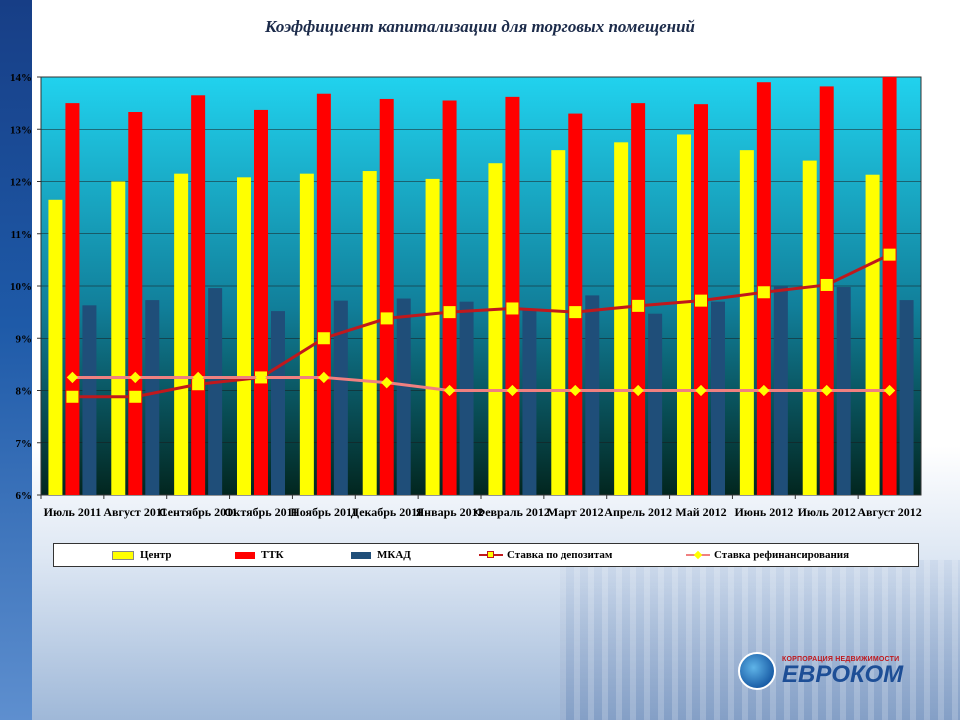  Describe the element at coordinates (24, 496) in the screenshot. I see `y-tick-label: 6%` at that location.